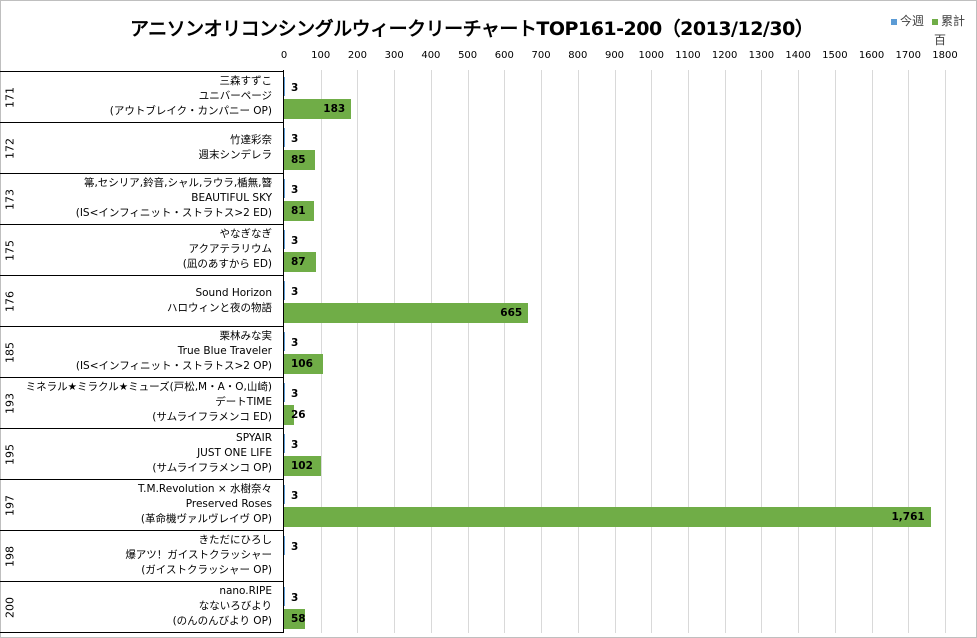 This screenshot has width=977, height=638. Describe the element at coordinates (212, 417) in the screenshot. I see `category-label-line: (サムライフラメンコ ED)` at that location.